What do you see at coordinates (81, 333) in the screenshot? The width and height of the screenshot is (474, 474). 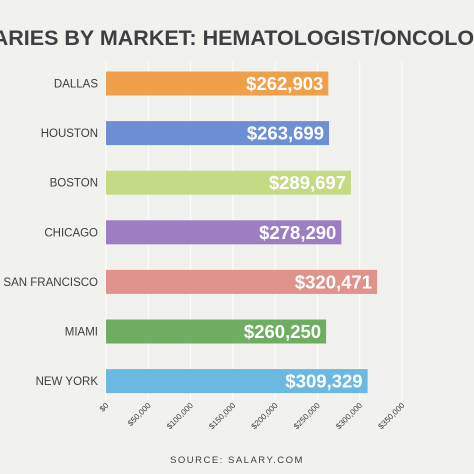 I see `category-label: MIAMI` at bounding box center [81, 333].